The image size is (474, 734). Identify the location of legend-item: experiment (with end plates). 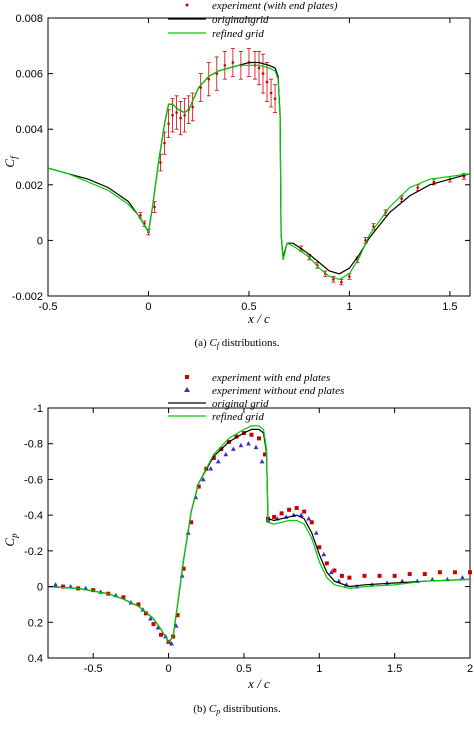
(261, 6).